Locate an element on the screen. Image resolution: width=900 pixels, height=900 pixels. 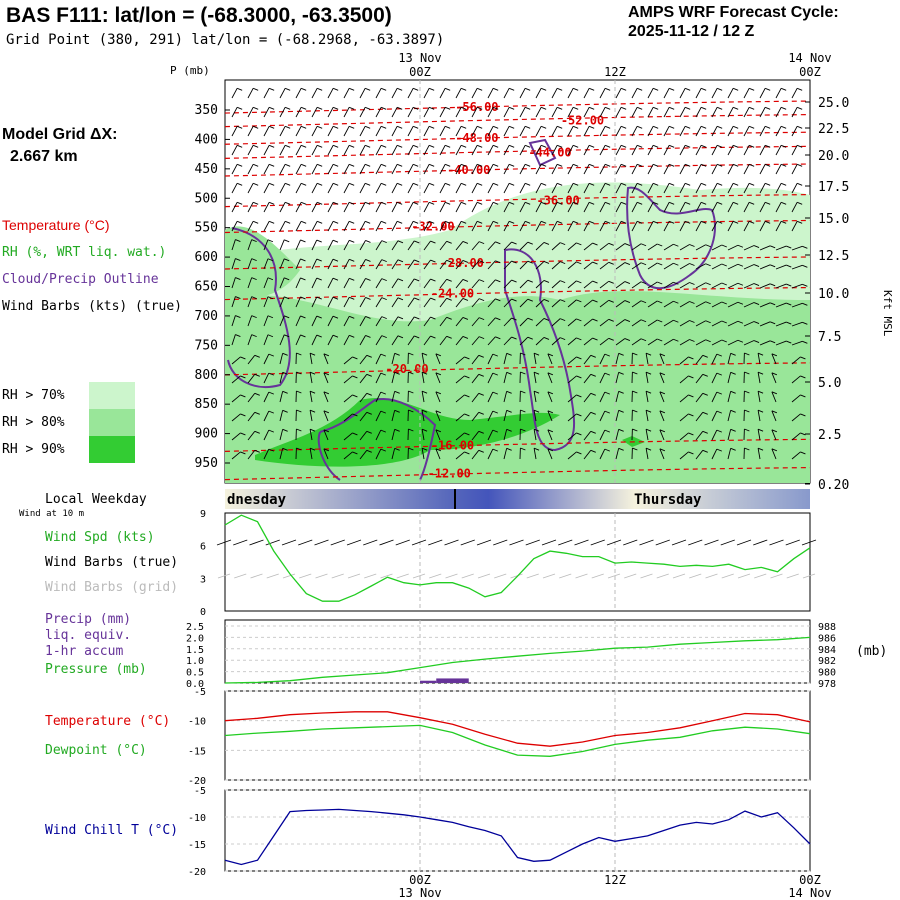
wind-speed-line is located at coordinates (517, 558).